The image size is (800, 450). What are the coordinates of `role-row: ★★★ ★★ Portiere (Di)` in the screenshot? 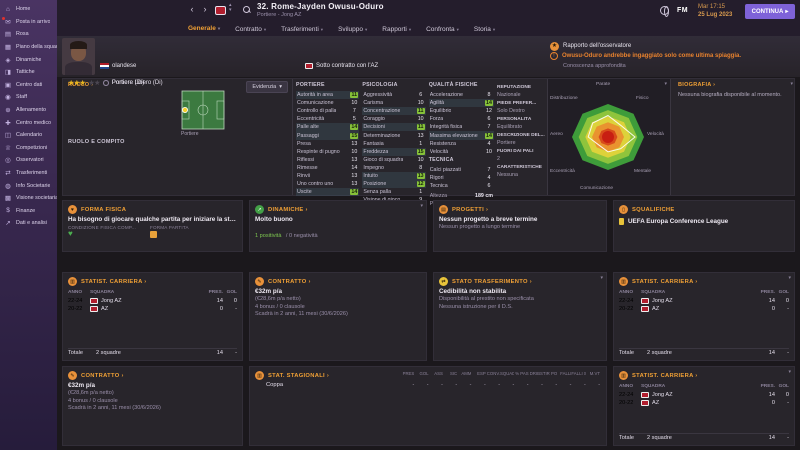 It's located at (106, 83).